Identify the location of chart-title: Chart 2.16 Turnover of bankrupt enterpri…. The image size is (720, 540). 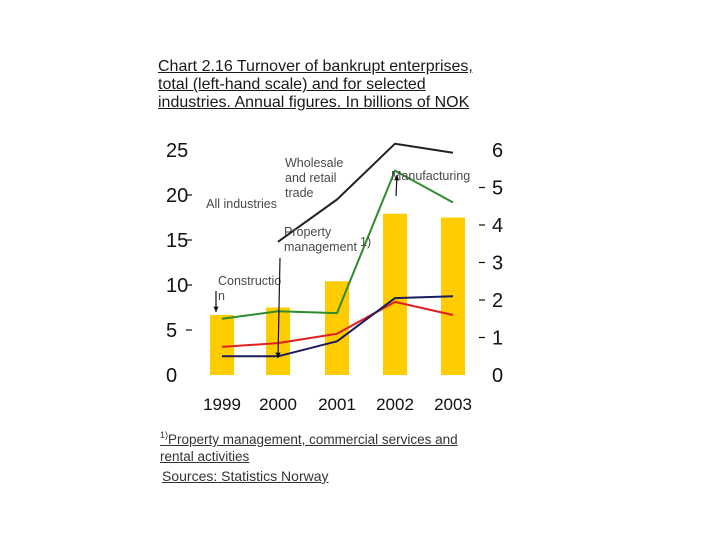
(315, 84).